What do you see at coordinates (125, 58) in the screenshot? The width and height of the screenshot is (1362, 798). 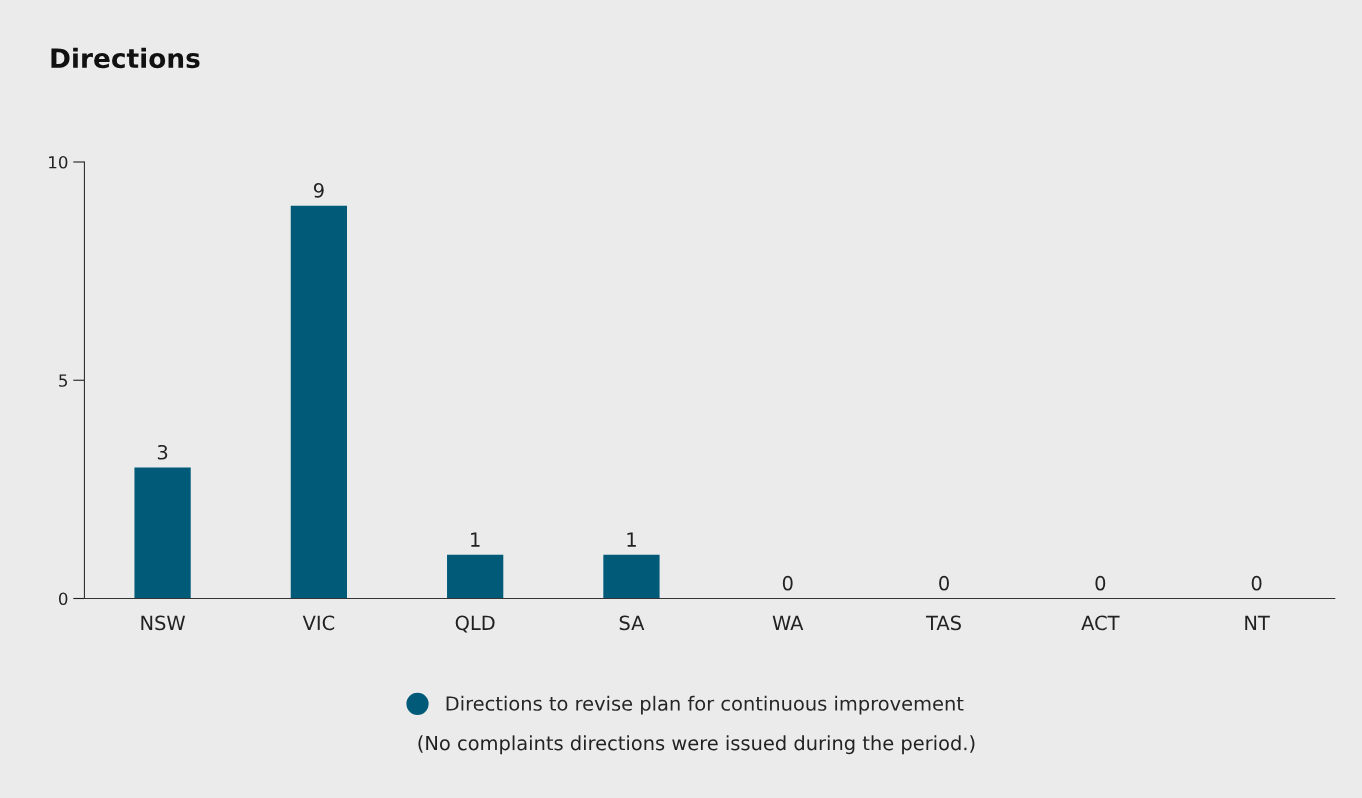 I see `chart-title: Directions` at bounding box center [125, 58].